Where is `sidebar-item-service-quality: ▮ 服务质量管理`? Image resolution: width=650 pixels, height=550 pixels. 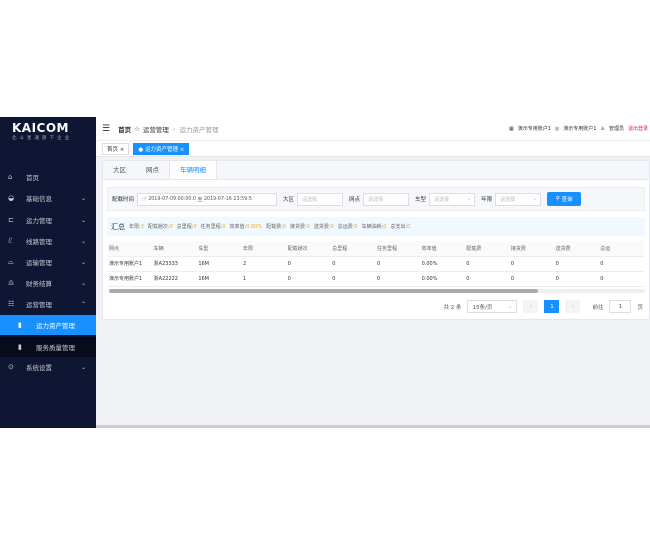
sidebar-item-service-quality: ▮ 服务质量管理 is located at coordinates (48, 347).